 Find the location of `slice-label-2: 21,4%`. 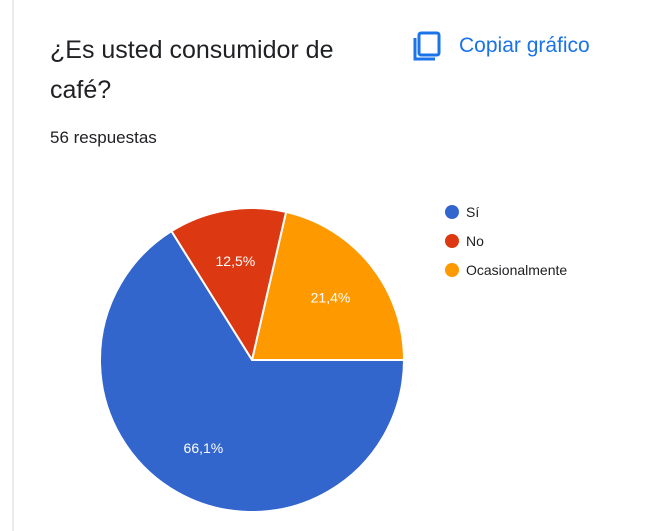

slice-label-2: 21,4% is located at coordinates (331, 298).